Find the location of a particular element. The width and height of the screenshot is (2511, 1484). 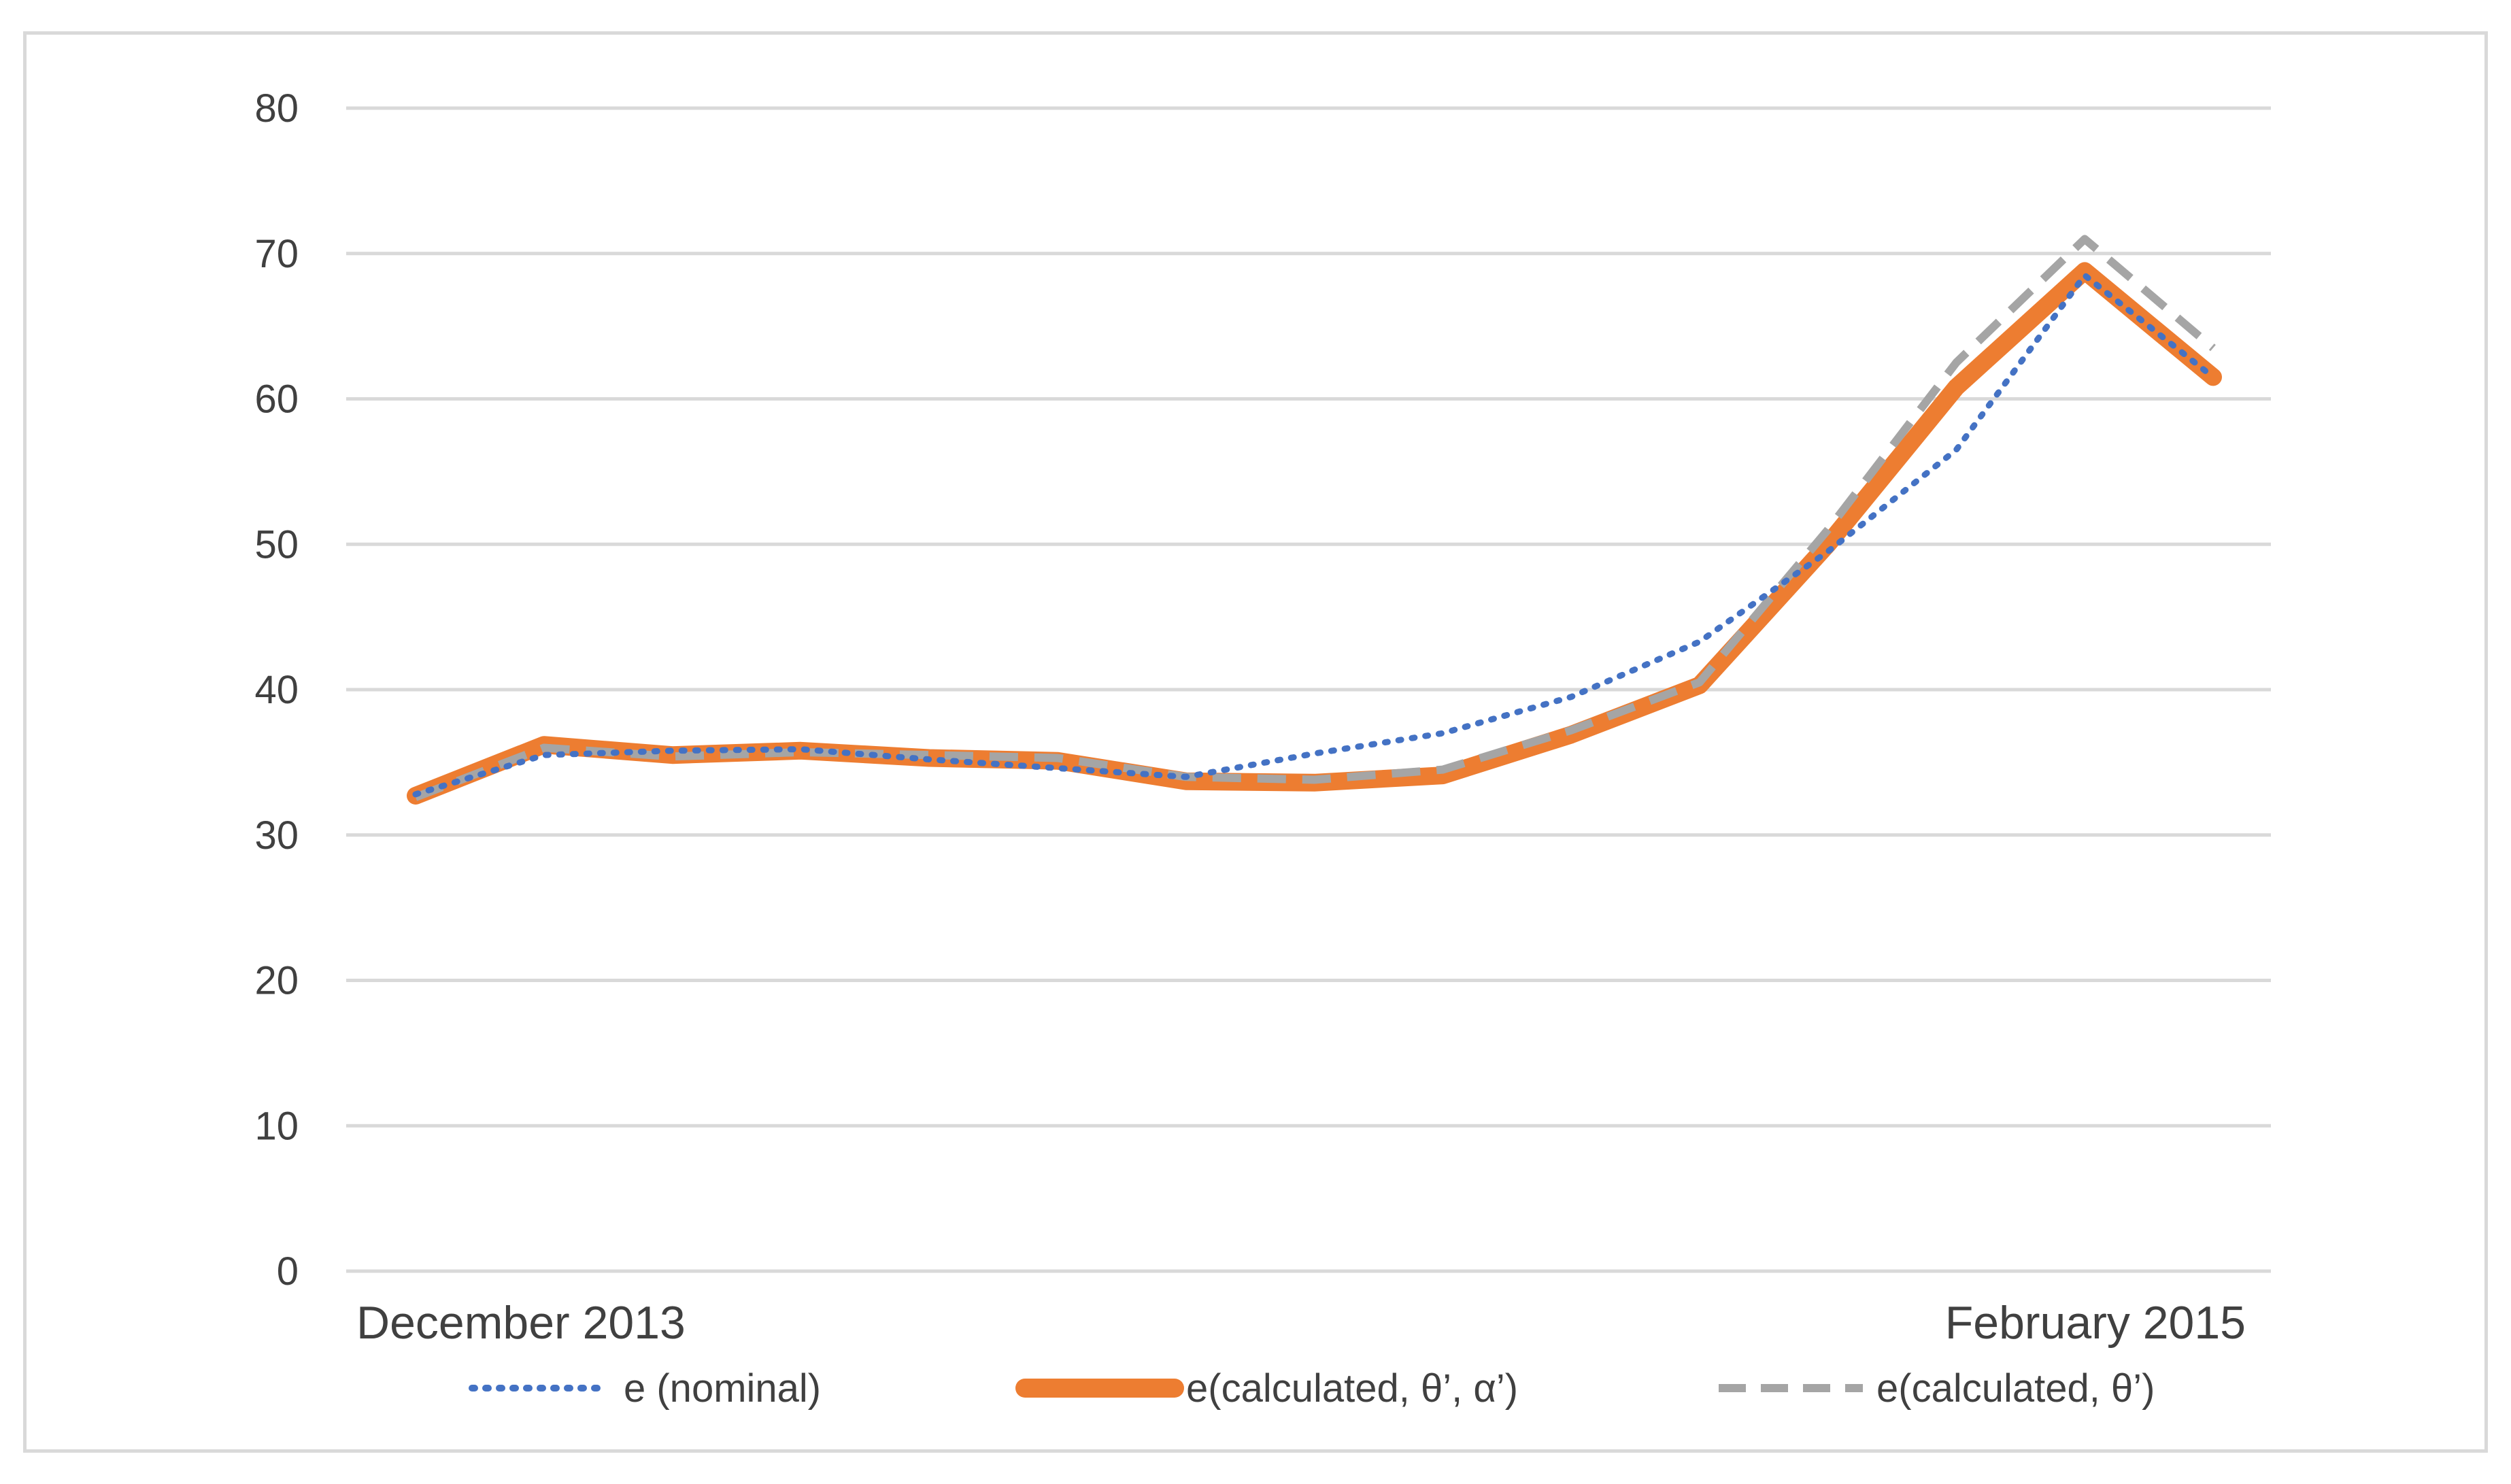

y-tick-label-30: 30 is located at coordinates (276, 836).